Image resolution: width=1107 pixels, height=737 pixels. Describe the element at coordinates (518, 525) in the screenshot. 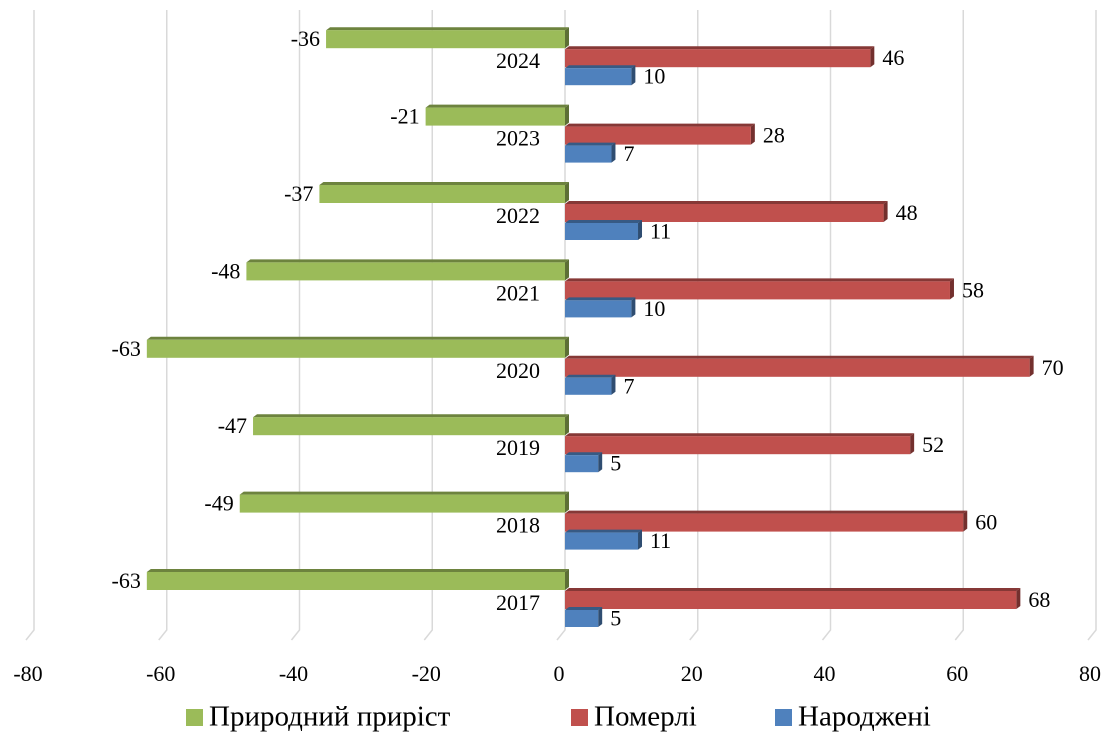

I see `y-tick-label: 2018` at that location.